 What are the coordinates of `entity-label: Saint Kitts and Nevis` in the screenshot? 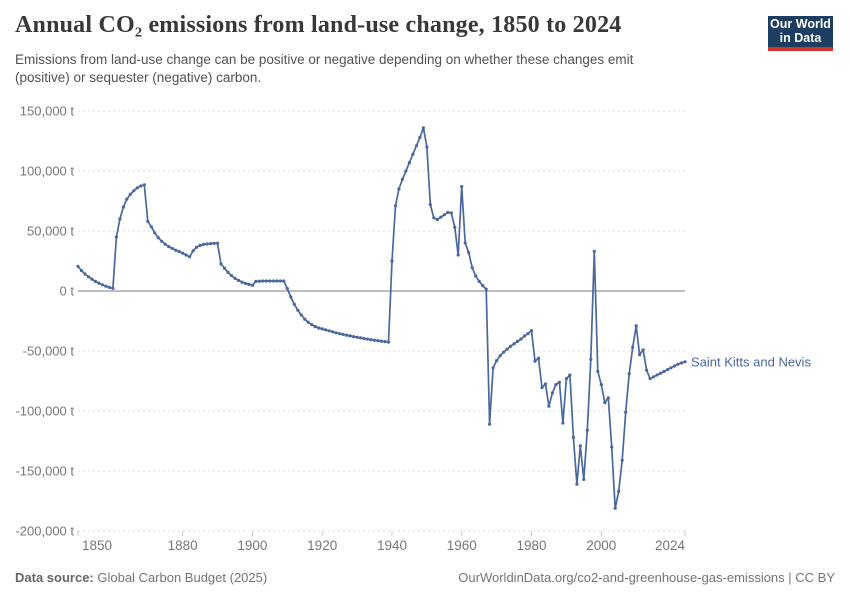 It's located at (751, 361).